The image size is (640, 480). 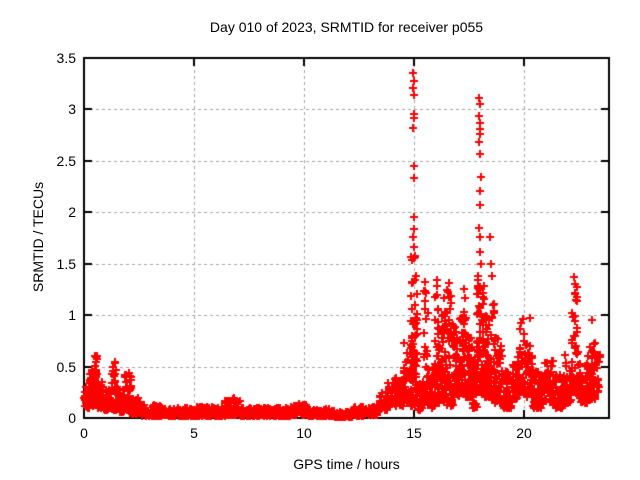 I want to click on x-tick-label: 10, so click(x=304, y=433).